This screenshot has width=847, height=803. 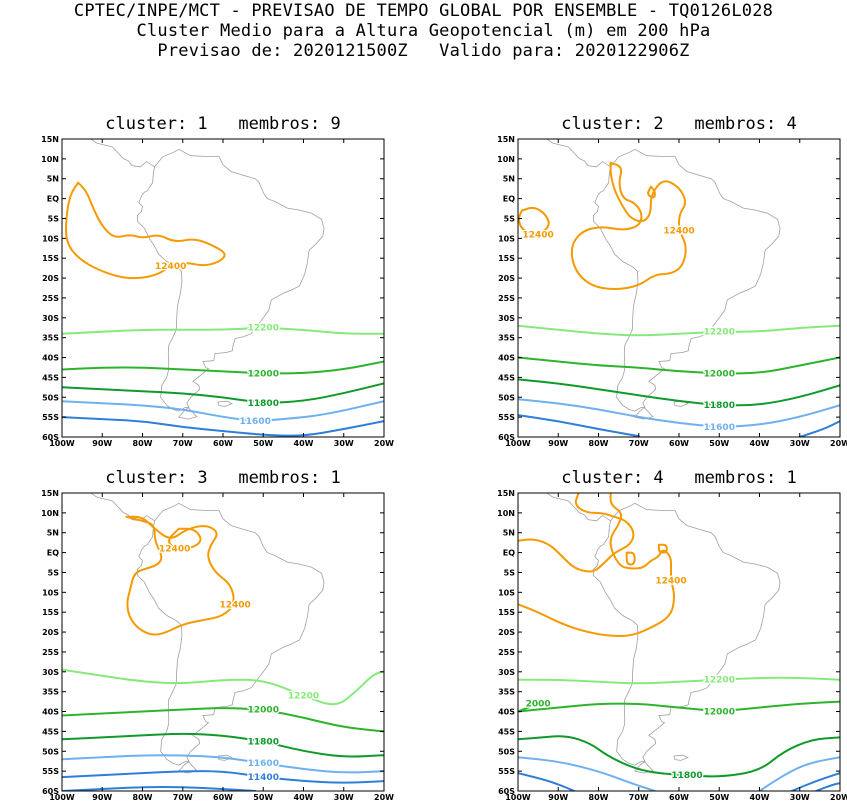 I want to click on lat-tick-label: 10N, so click(x=506, y=513).